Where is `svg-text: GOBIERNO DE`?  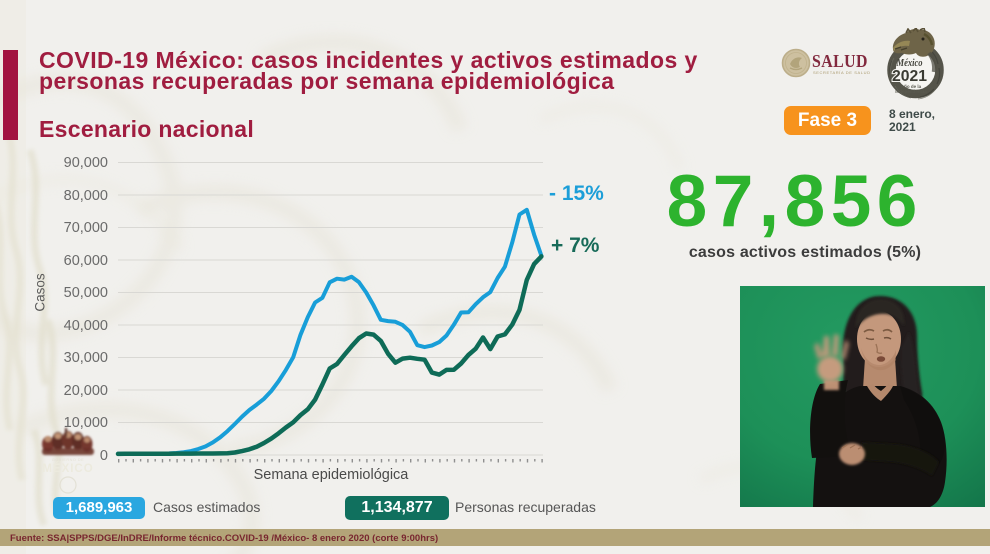
svg-text: GOBIERNO DE is located at coordinates (68, 460).